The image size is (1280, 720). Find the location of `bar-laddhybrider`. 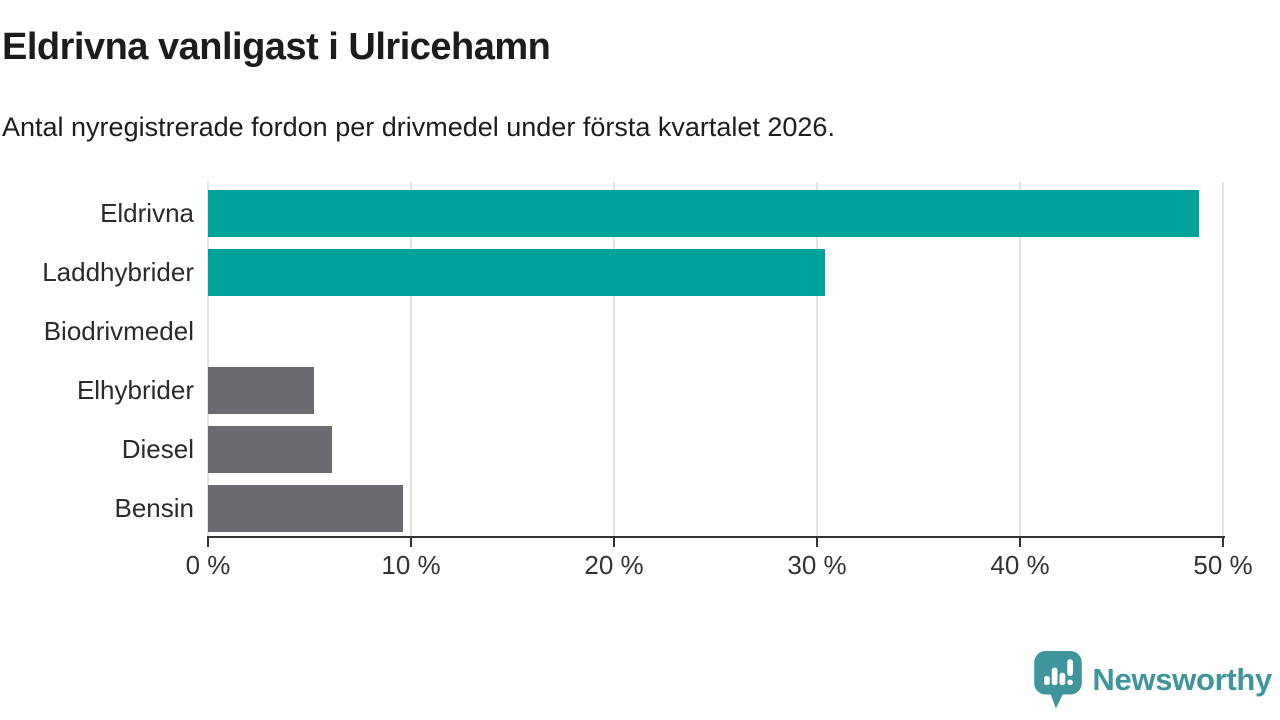

bar-laddhybrider is located at coordinates (516, 272).